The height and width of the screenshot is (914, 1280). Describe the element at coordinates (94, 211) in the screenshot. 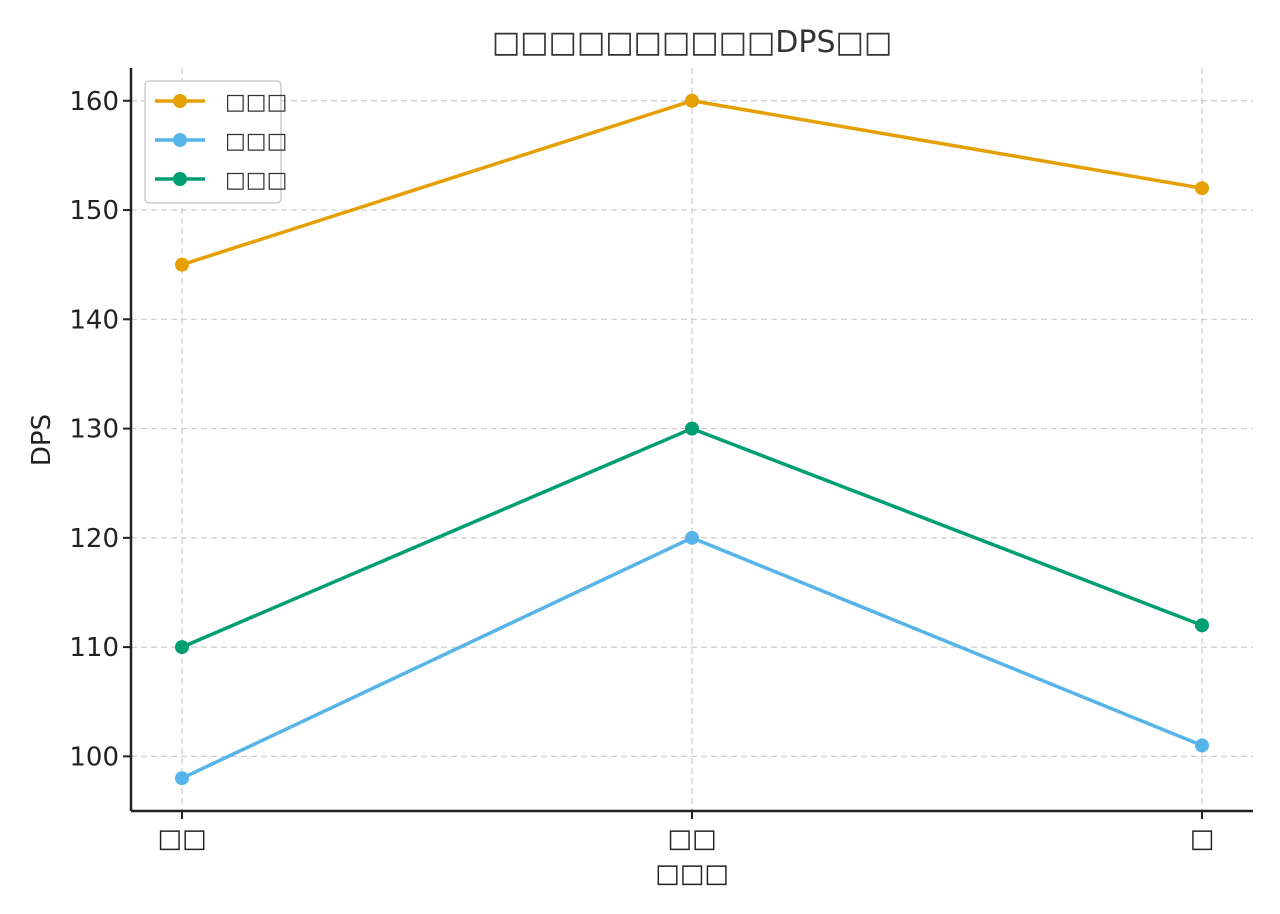

I see `y-tick-label: 150` at that location.